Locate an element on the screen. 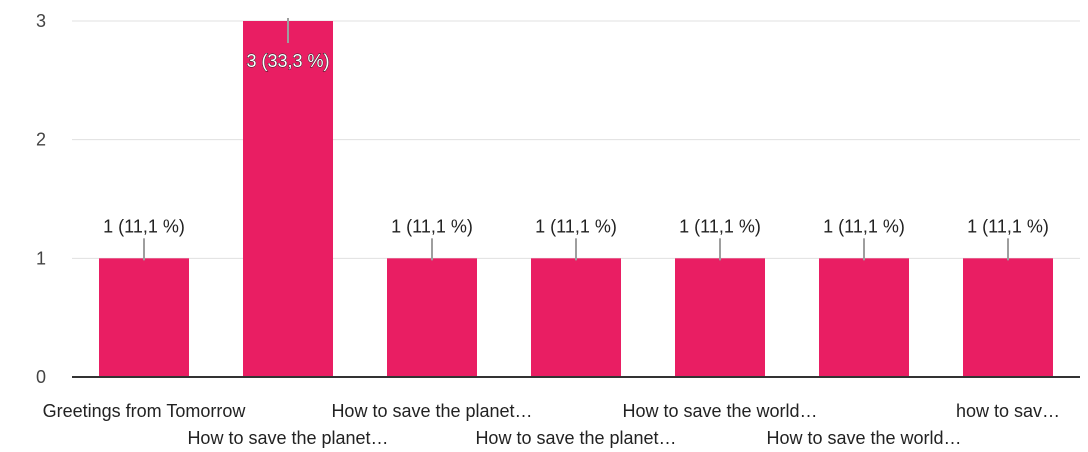 This screenshot has height=452, width=1088. category-label: Greetings from Tomorrow is located at coordinates (145, 411).